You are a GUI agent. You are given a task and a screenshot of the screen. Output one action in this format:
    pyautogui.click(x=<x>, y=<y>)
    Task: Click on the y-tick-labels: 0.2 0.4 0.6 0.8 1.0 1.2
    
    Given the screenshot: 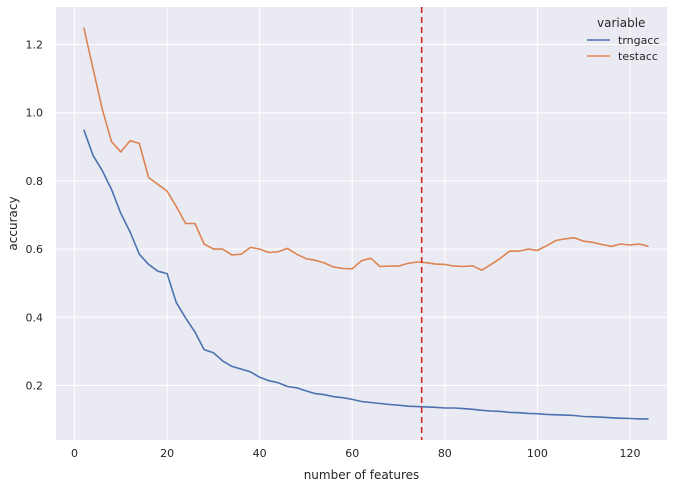 What is the action you would take?
    pyautogui.click(x=35, y=216)
    